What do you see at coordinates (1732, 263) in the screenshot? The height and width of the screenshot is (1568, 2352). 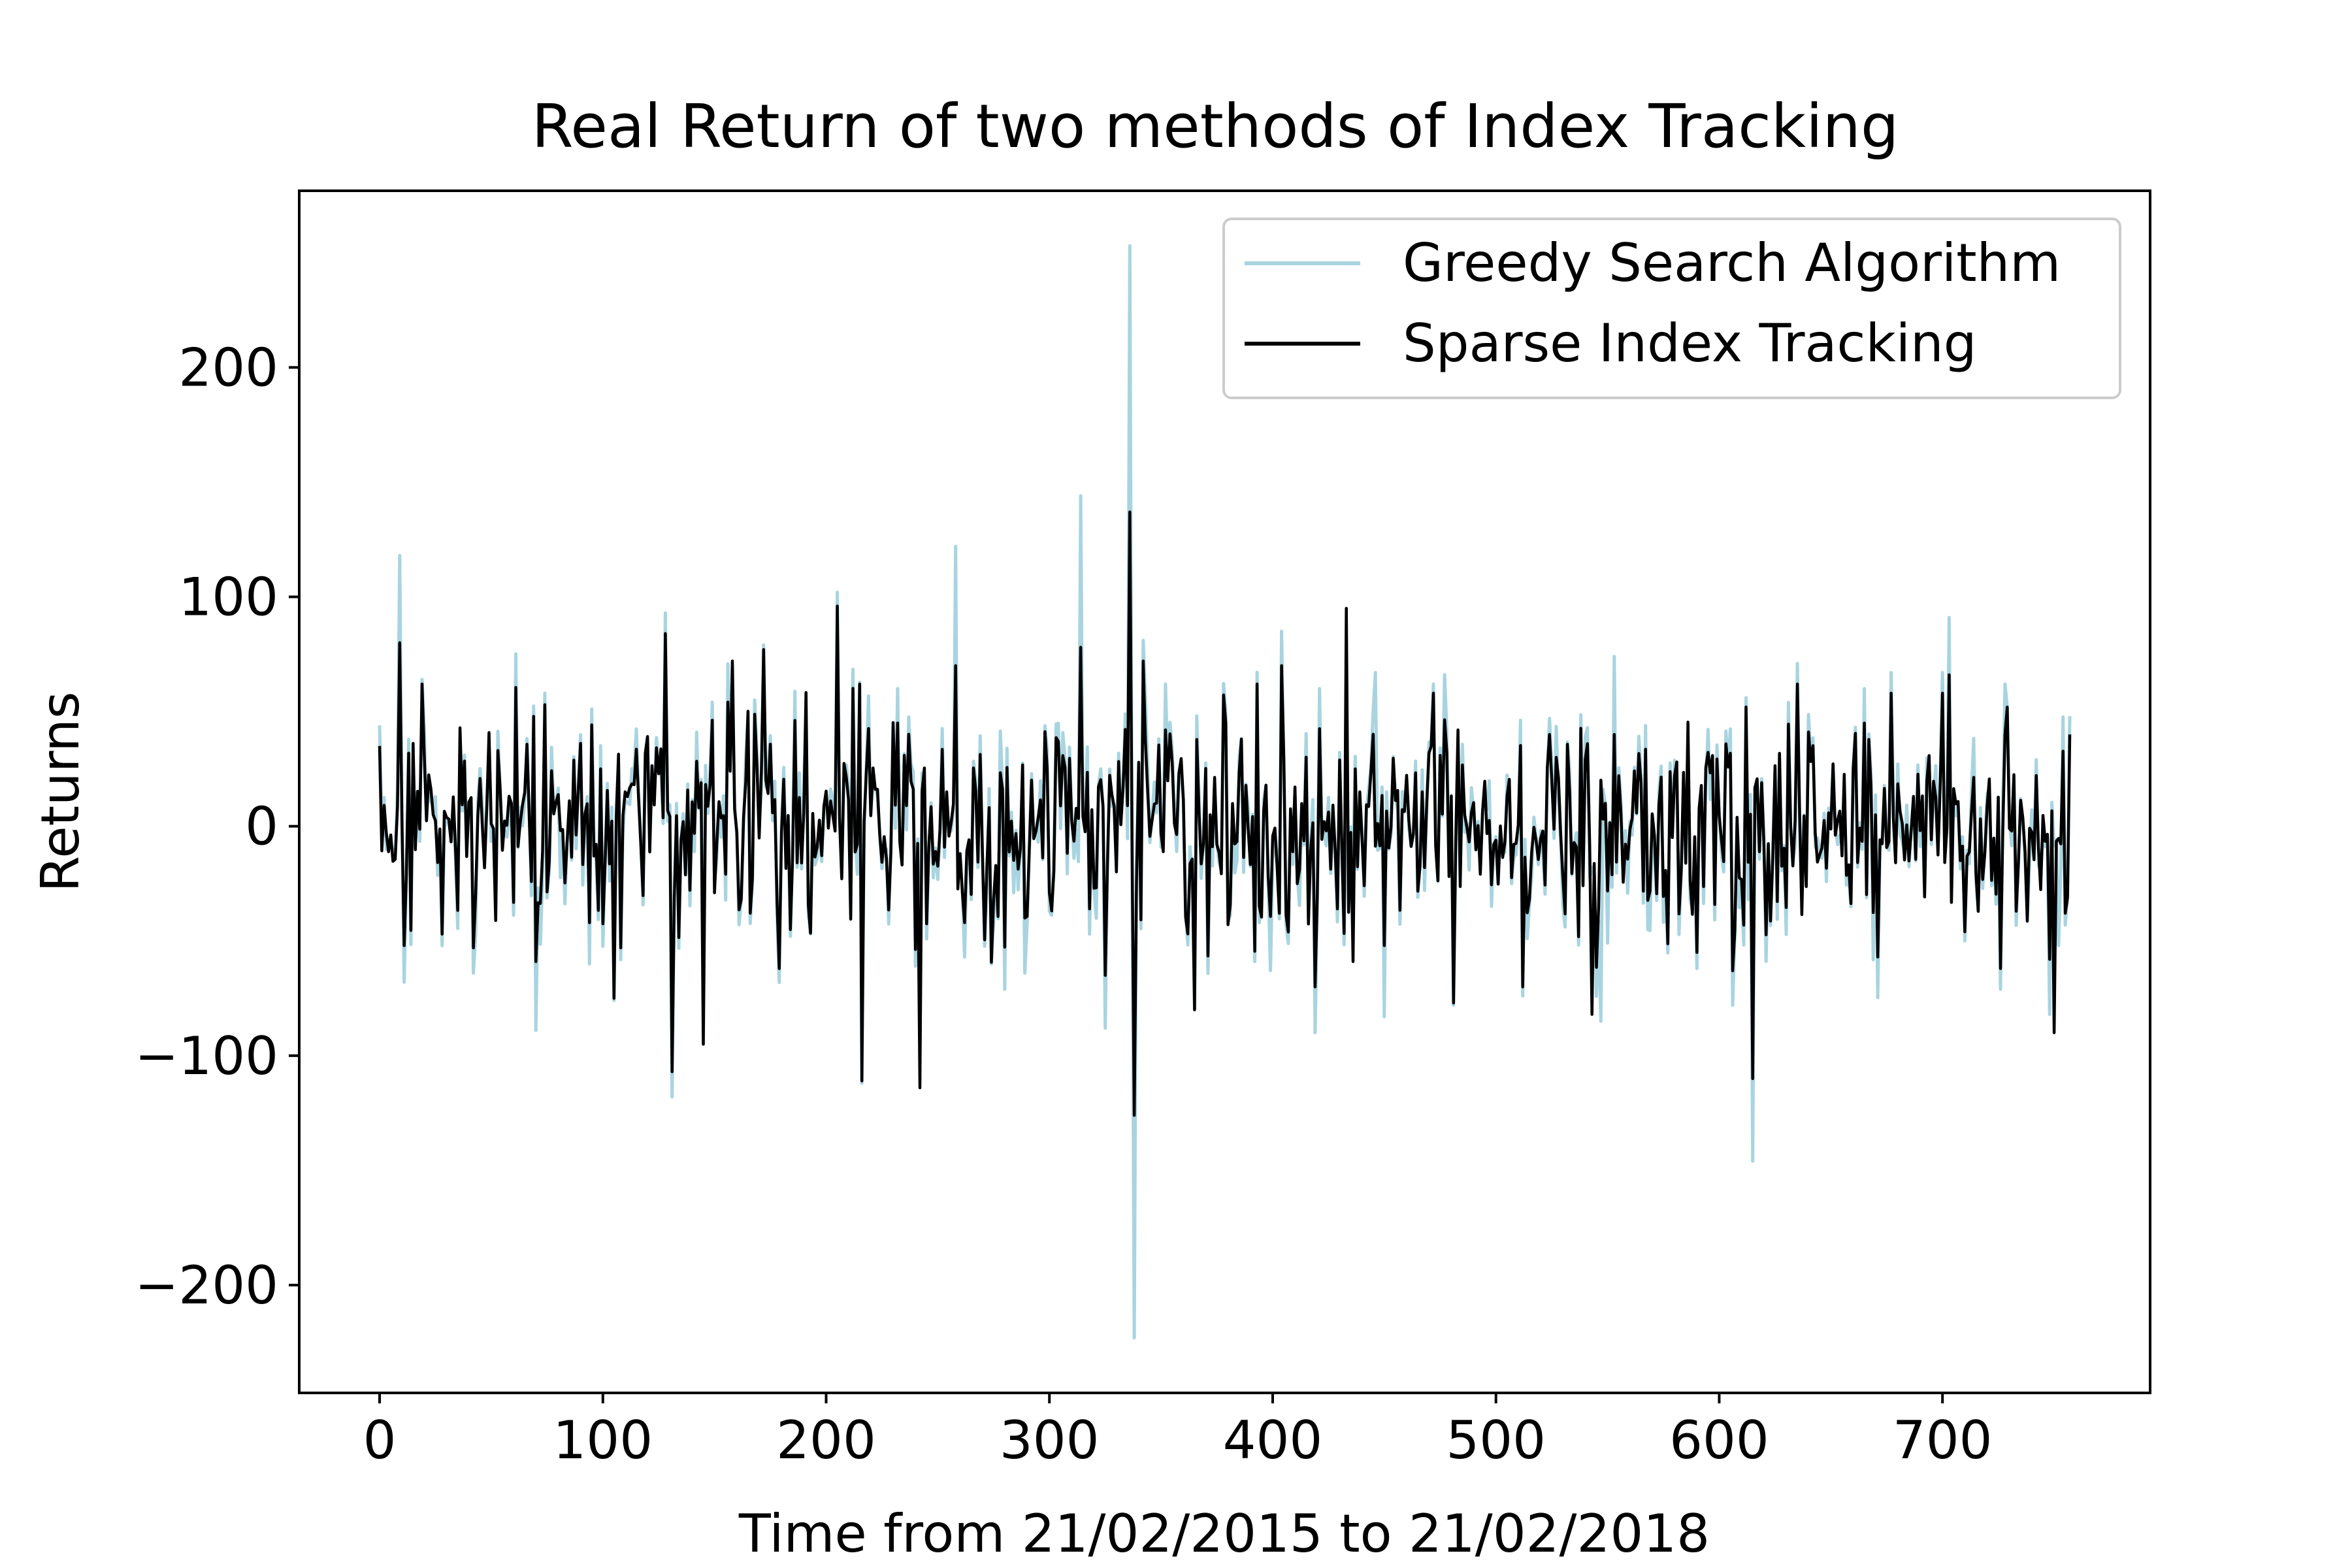 I see `legend-label-greedy: Greedy Search Algorithm` at bounding box center [1732, 263].